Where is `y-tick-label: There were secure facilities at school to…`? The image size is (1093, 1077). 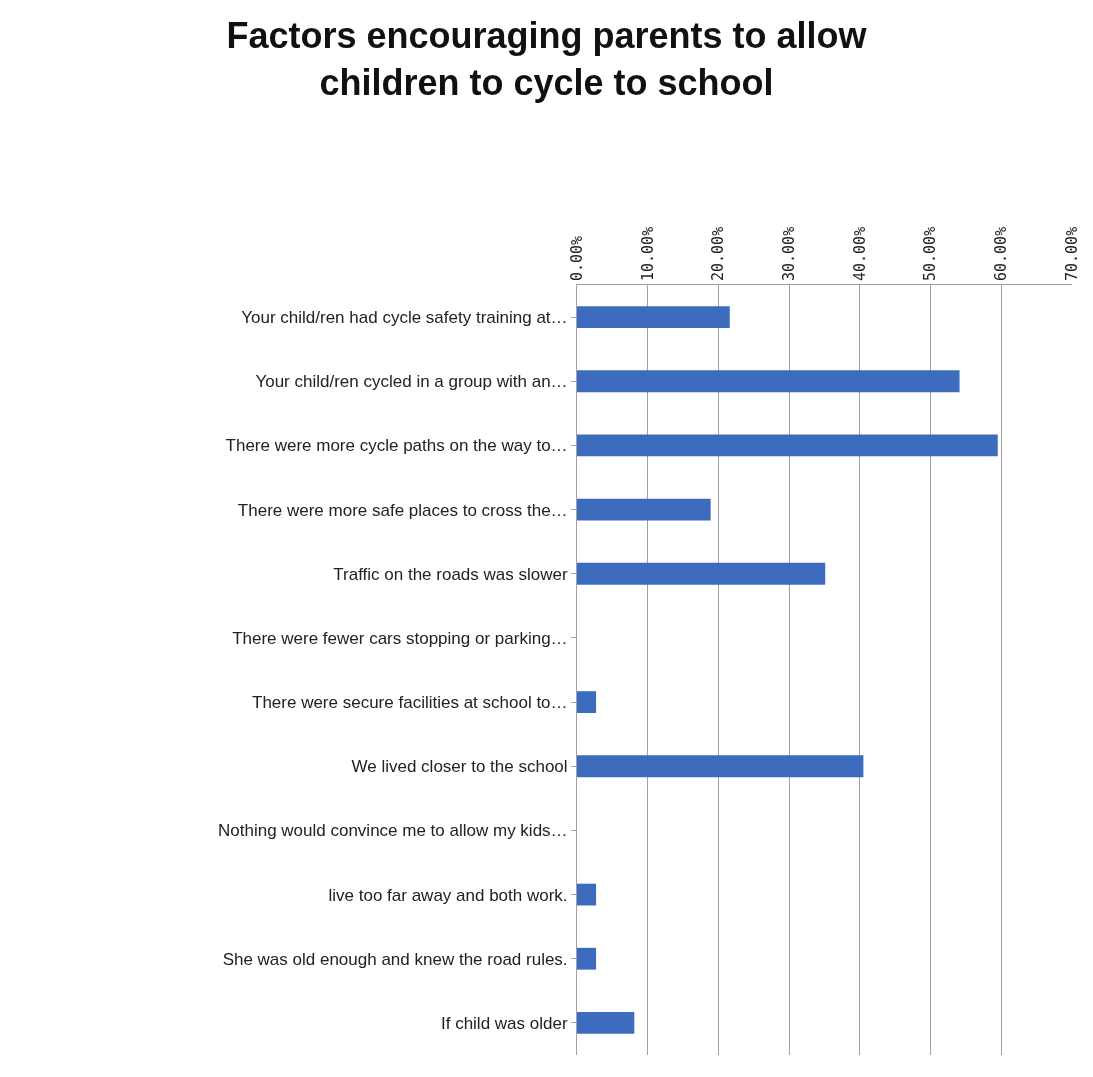
y-tick-label: There were secure facilities at school to… is located at coordinates (410, 703).